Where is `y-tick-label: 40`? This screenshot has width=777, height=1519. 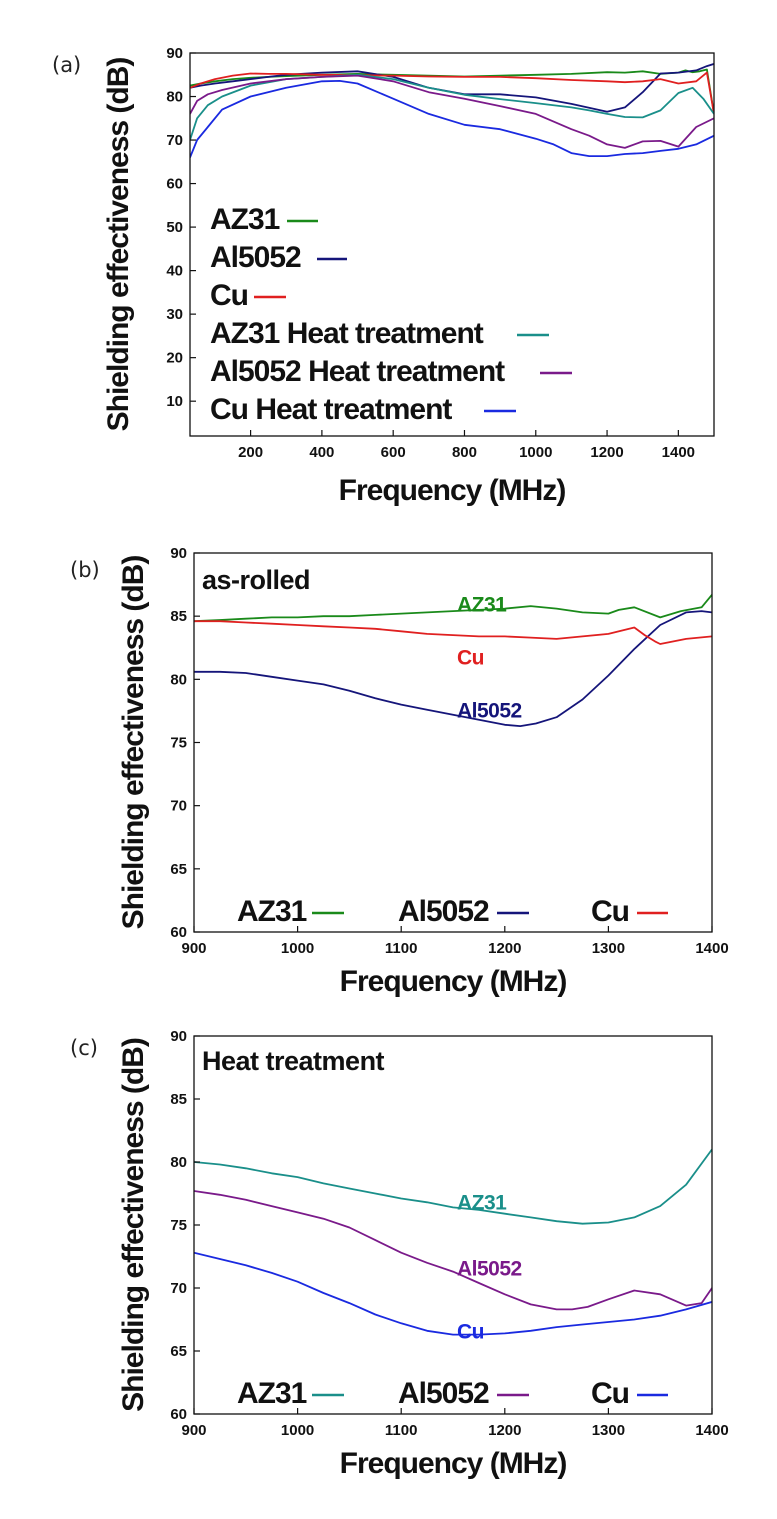 y-tick-label: 40 is located at coordinates (174, 271).